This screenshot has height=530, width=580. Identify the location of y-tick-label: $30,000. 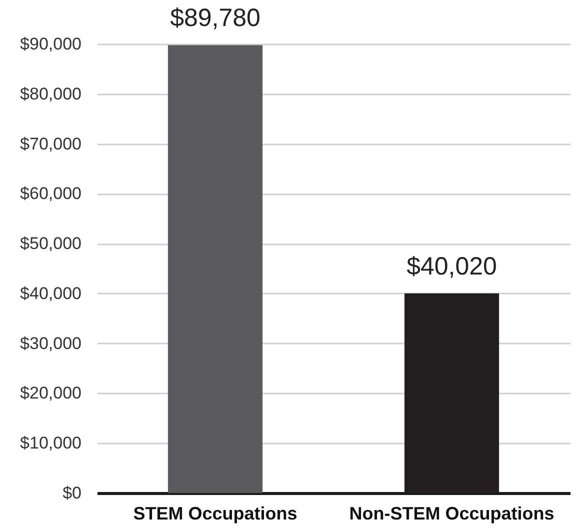
(51, 343).